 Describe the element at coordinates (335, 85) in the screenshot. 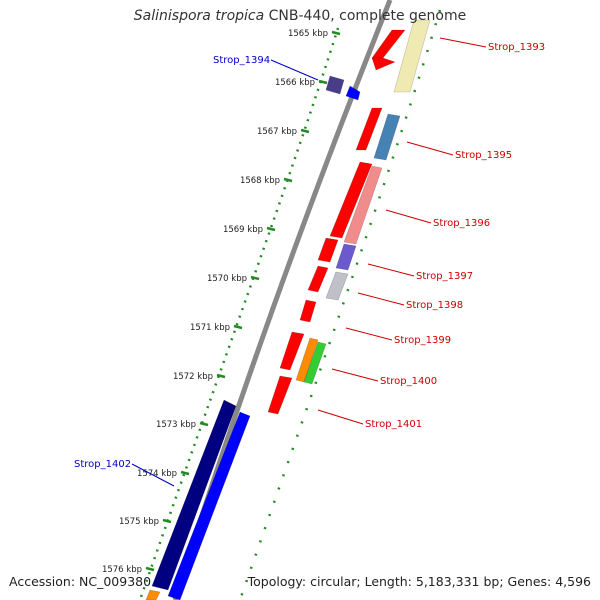

I see `gene-strop-1394-a` at that location.